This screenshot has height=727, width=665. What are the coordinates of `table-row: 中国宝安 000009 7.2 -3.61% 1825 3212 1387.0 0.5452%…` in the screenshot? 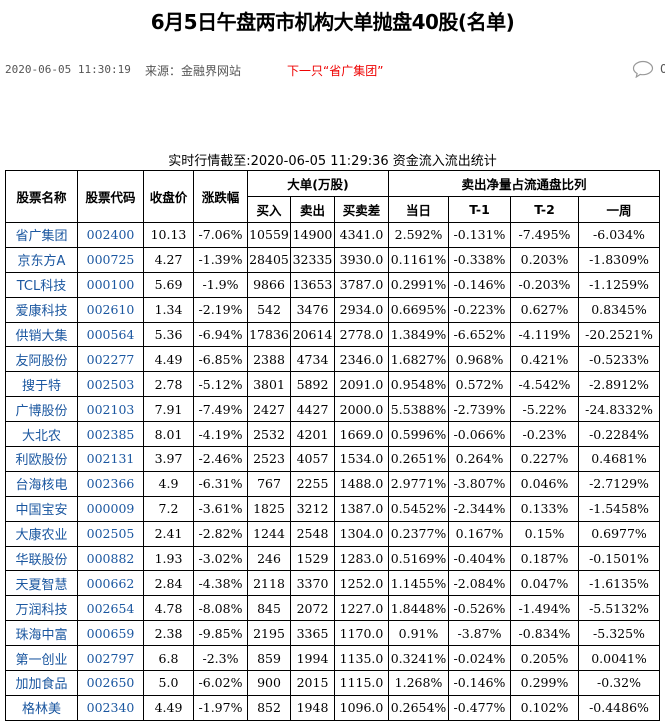 It's located at (332, 508).